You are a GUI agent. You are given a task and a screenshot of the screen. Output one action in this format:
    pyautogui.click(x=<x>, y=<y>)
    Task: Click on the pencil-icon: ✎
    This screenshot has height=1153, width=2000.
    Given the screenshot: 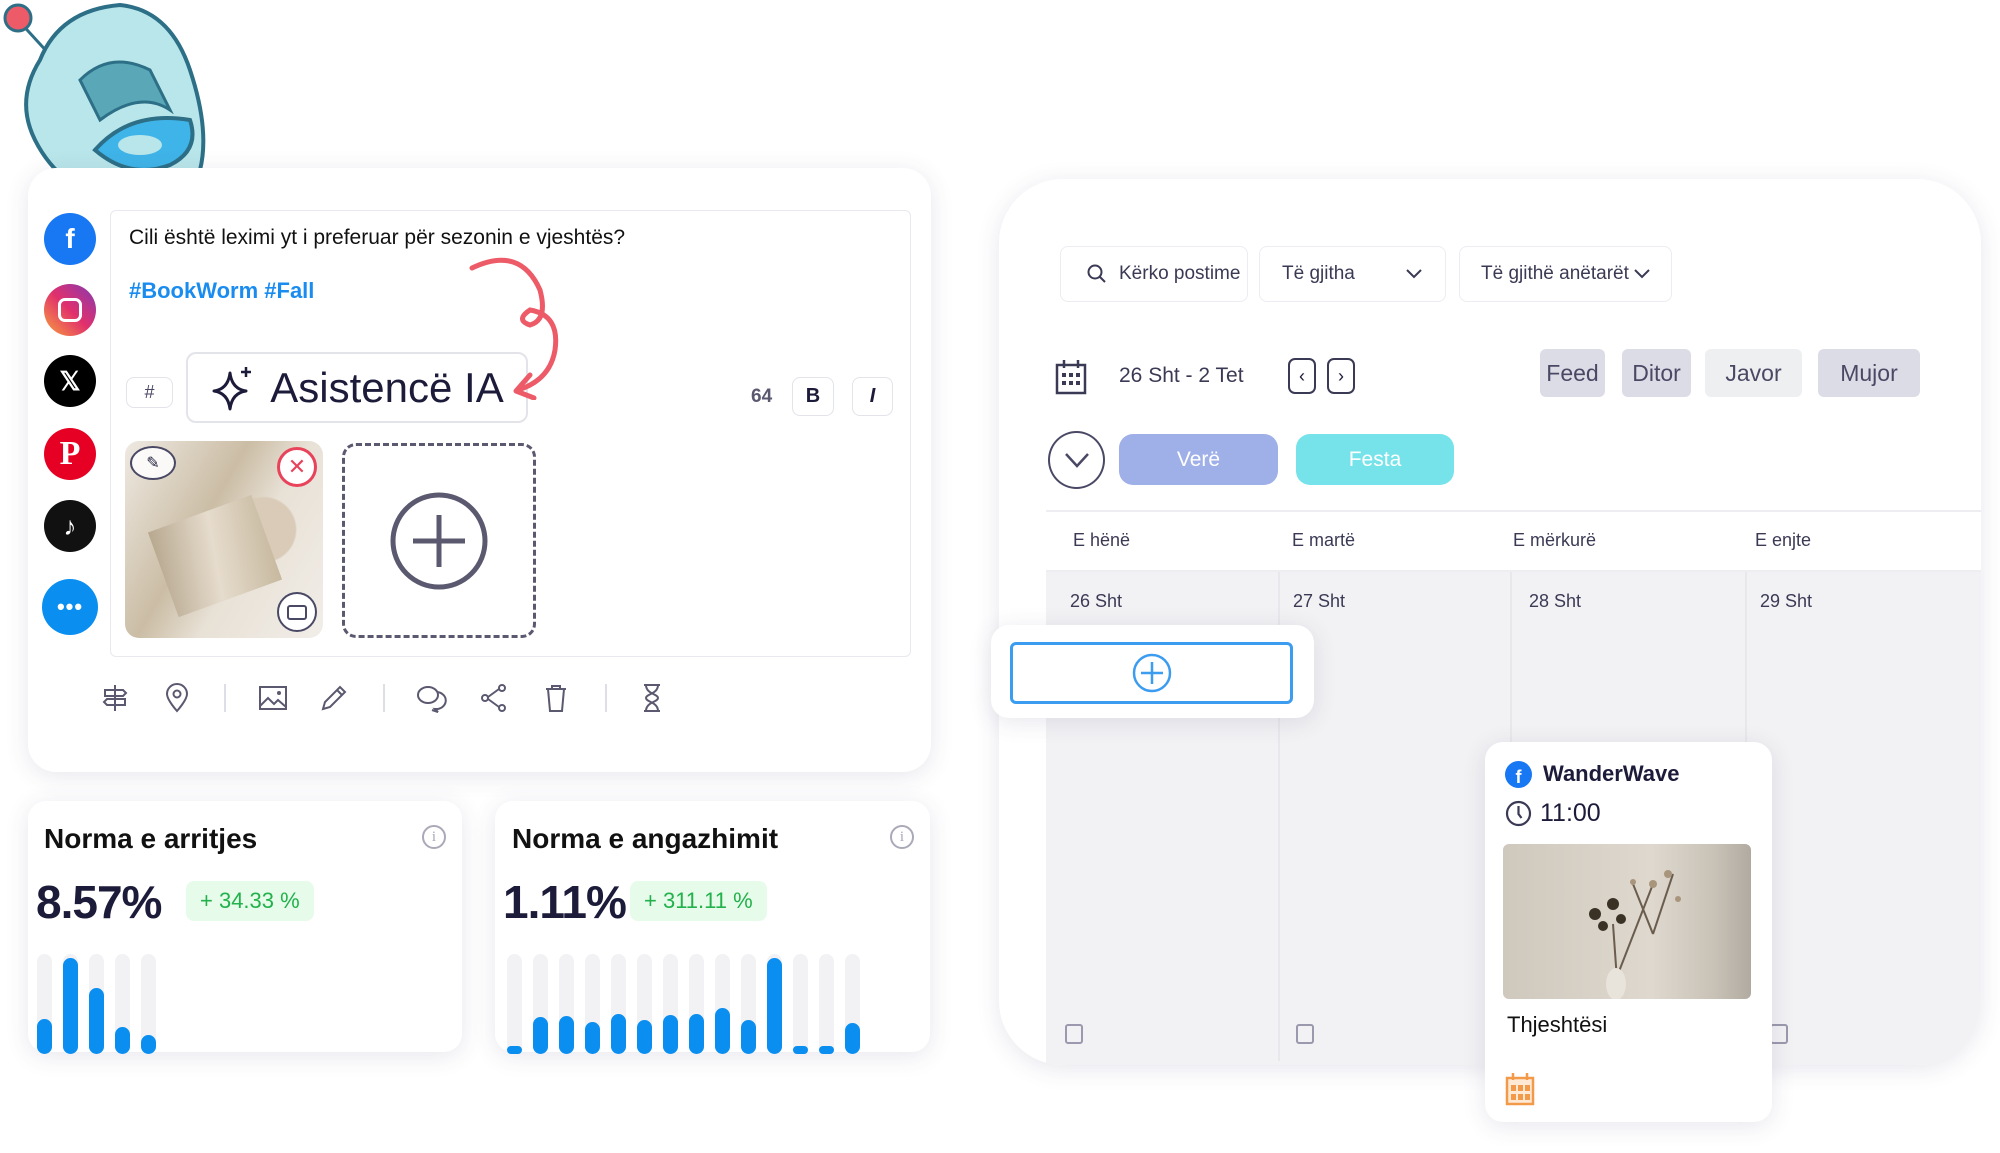 What is the action you would take?
    pyautogui.click(x=153, y=463)
    